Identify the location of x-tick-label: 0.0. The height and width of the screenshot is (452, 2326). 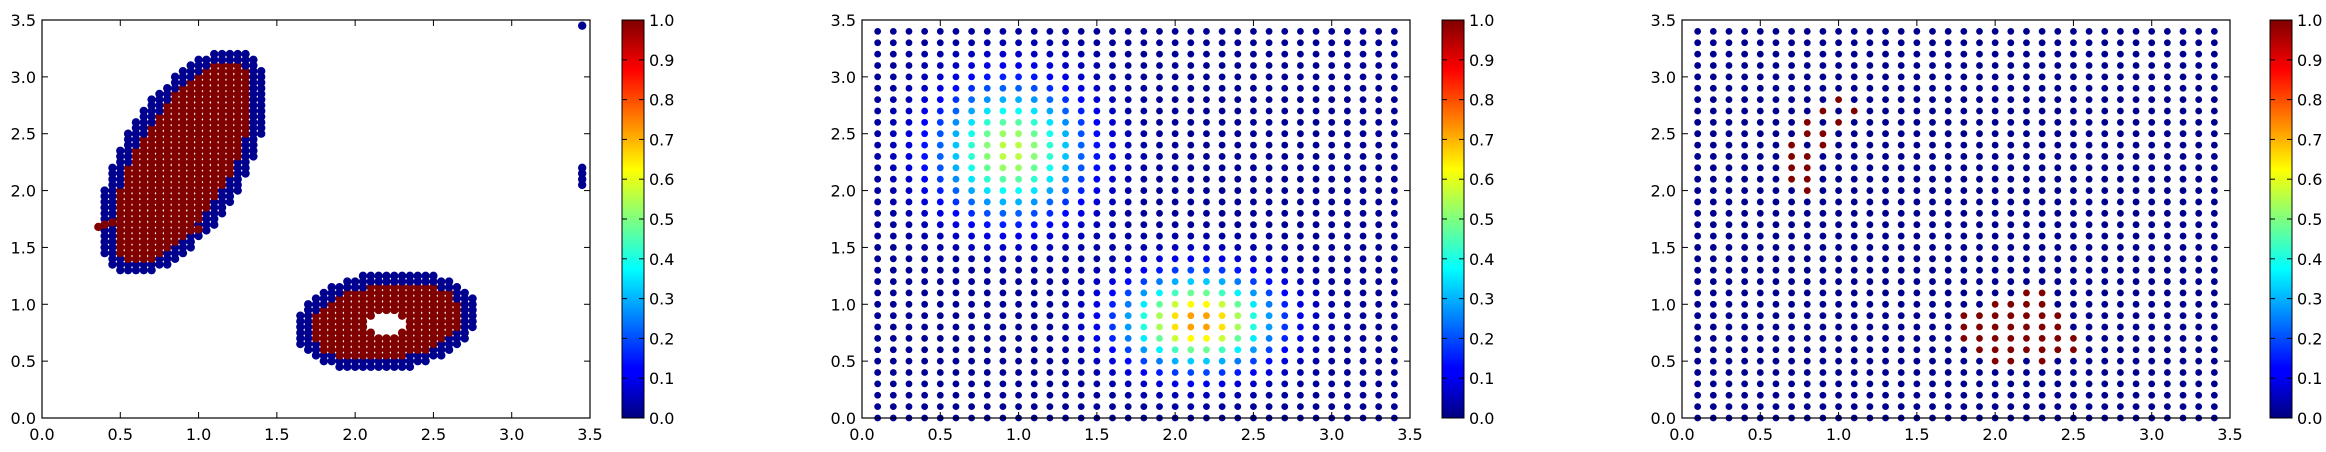
(41, 434).